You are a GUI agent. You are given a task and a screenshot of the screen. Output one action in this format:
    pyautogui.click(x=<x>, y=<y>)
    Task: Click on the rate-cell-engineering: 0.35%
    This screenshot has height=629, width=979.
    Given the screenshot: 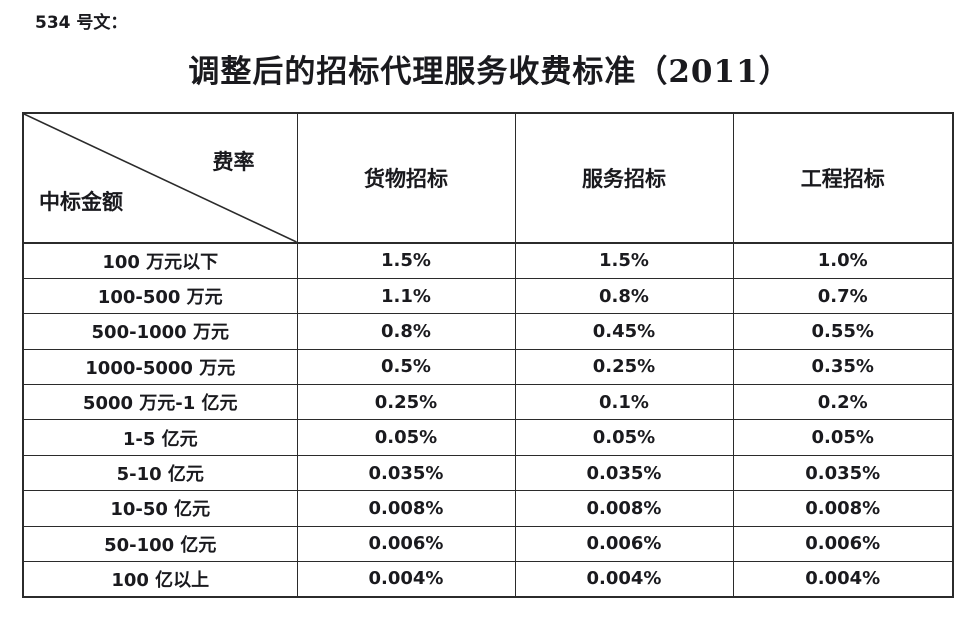 What is the action you would take?
    pyautogui.click(x=843, y=367)
    